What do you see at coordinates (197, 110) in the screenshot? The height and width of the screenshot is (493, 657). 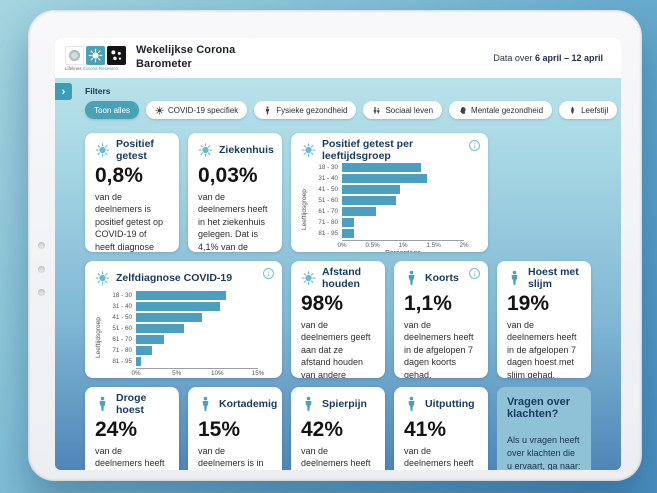 I see `filter-chip-covid-19-specifiek: COVID-19 specifiek` at bounding box center [197, 110].